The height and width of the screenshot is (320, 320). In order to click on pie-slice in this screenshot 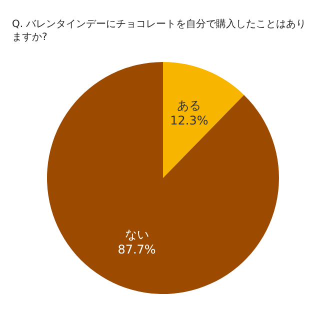, I will do `click(203, 120)`.